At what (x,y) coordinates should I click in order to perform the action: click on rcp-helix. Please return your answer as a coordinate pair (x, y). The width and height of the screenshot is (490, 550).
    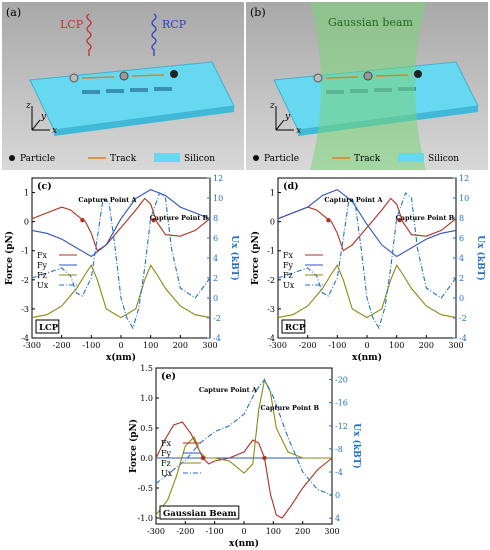
    Looking at the image, I should click on (154, 34).